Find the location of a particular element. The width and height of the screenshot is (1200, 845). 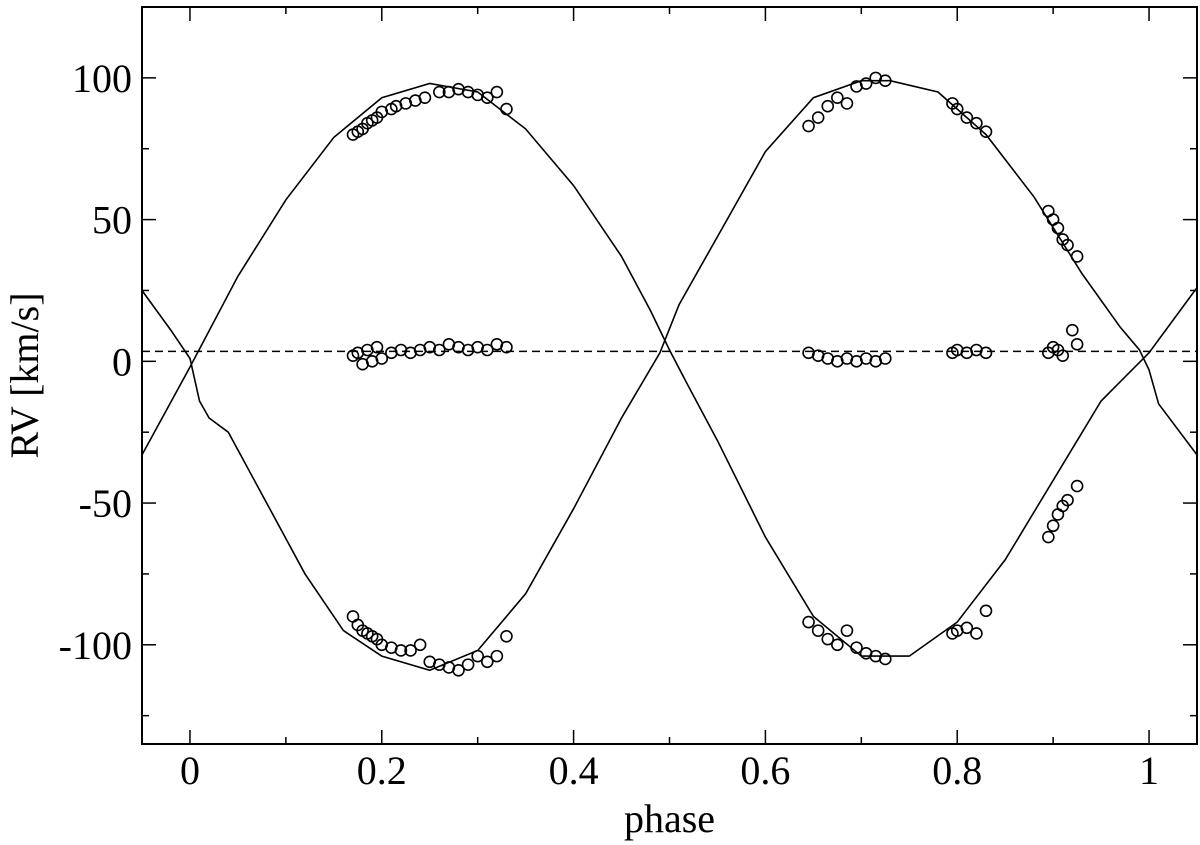

x-tick-label: 0.4 is located at coordinates (574, 770).